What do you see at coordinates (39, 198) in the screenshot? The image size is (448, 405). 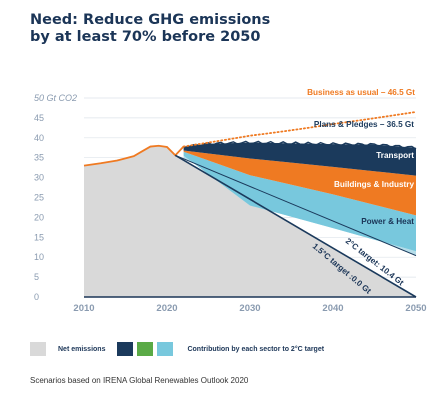 I see `y-tick-label-25: 25` at bounding box center [39, 198].